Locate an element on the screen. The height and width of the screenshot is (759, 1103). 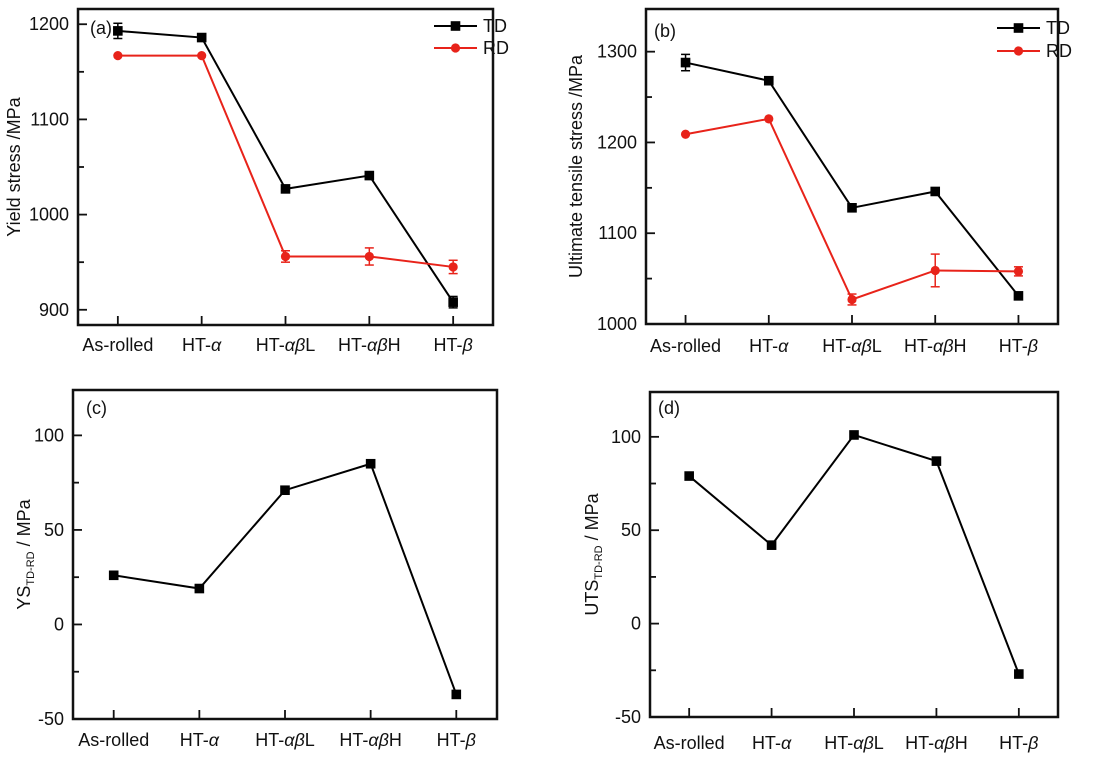
panel-letter: (b) is located at coordinates (665, 31).